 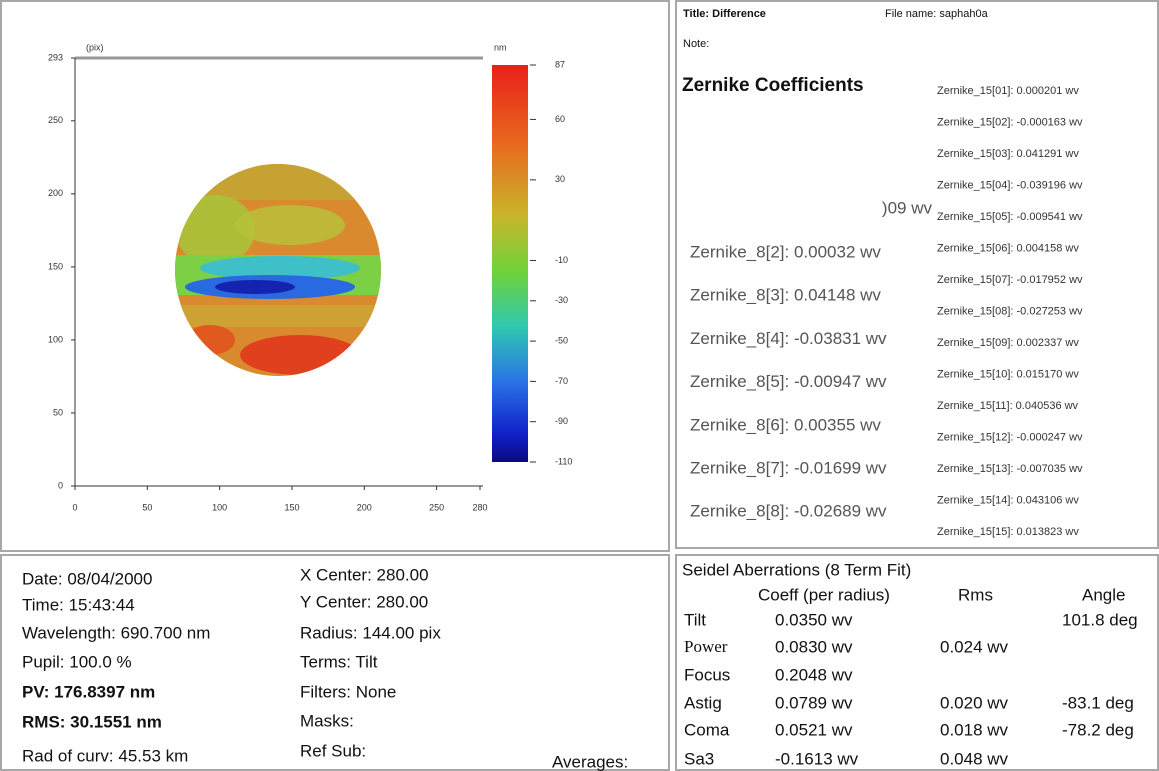 What do you see at coordinates (785, 251) in the screenshot?
I see `zernike-8-term: Zernike_8[2]: 0.00032 wv` at bounding box center [785, 251].